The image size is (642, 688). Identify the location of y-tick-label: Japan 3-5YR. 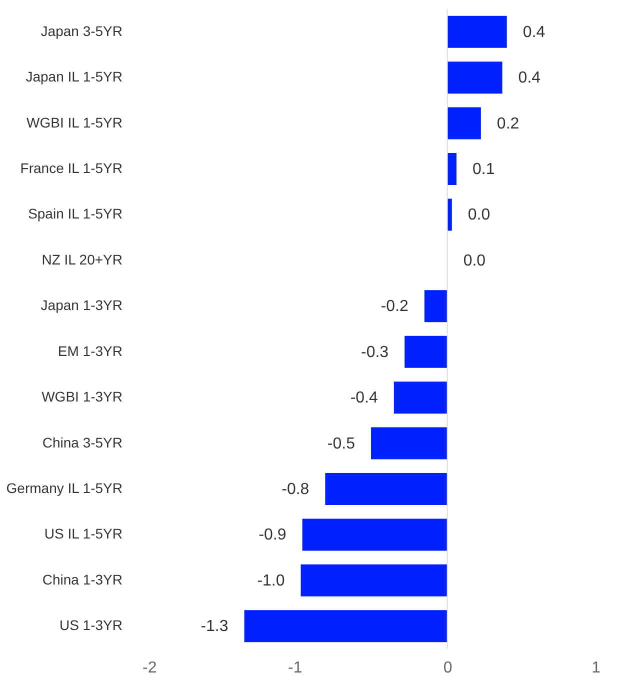
(81, 30).